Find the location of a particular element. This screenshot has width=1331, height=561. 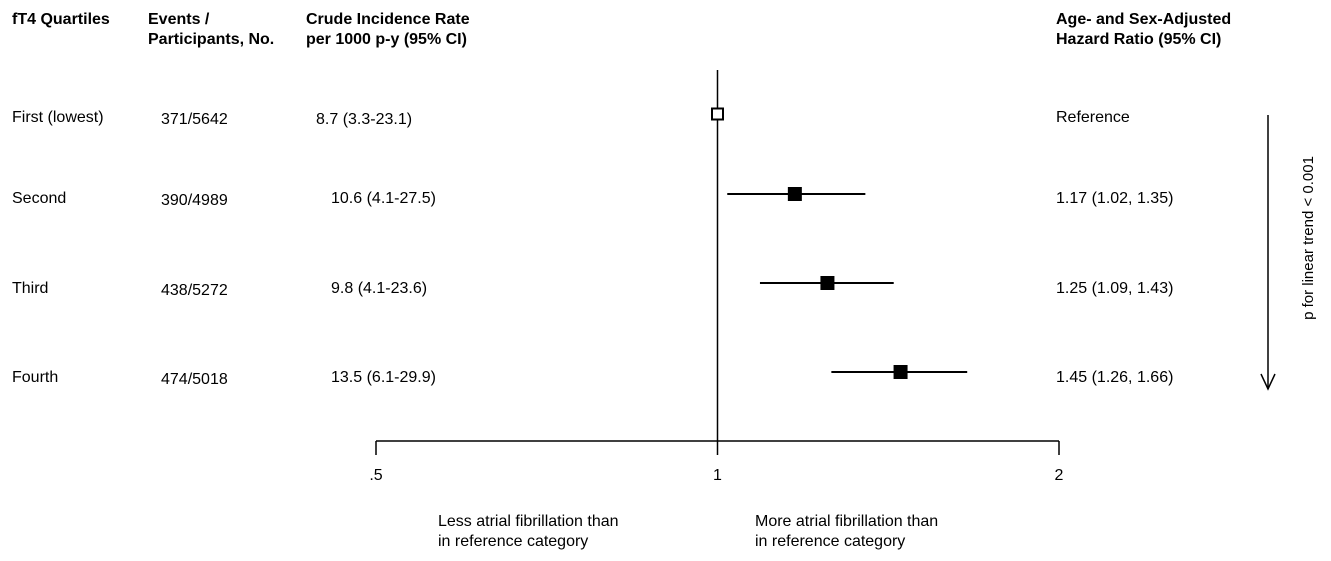

trend-indicator: p for linear trend < 0.001 is located at coordinates (1288, 253).